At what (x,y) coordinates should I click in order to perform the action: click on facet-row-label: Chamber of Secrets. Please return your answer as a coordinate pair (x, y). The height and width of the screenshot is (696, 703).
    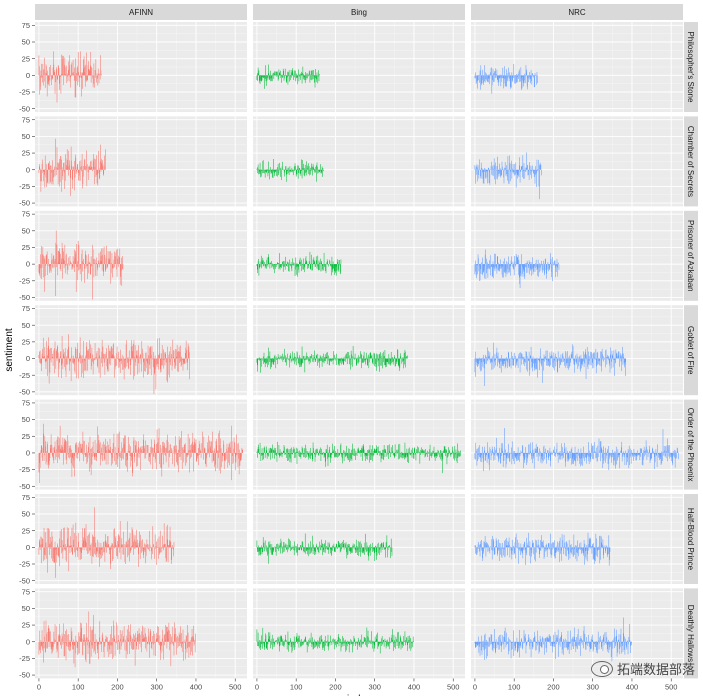
    Looking at the image, I should click on (690, 161).